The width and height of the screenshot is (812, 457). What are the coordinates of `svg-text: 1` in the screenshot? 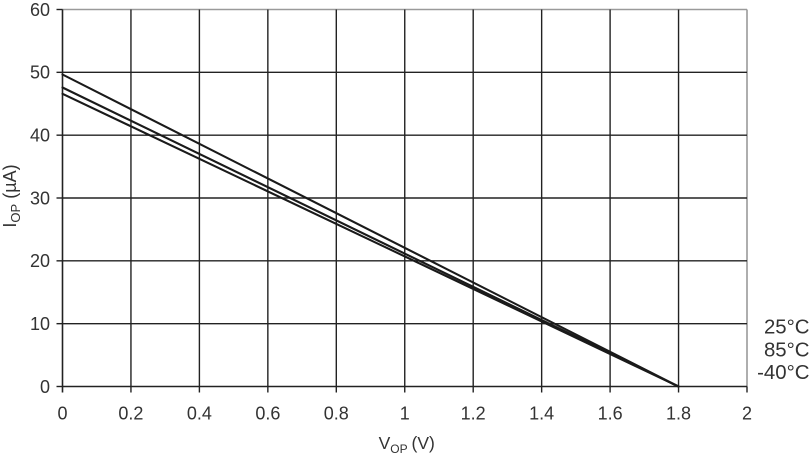 It's located at (405, 413).